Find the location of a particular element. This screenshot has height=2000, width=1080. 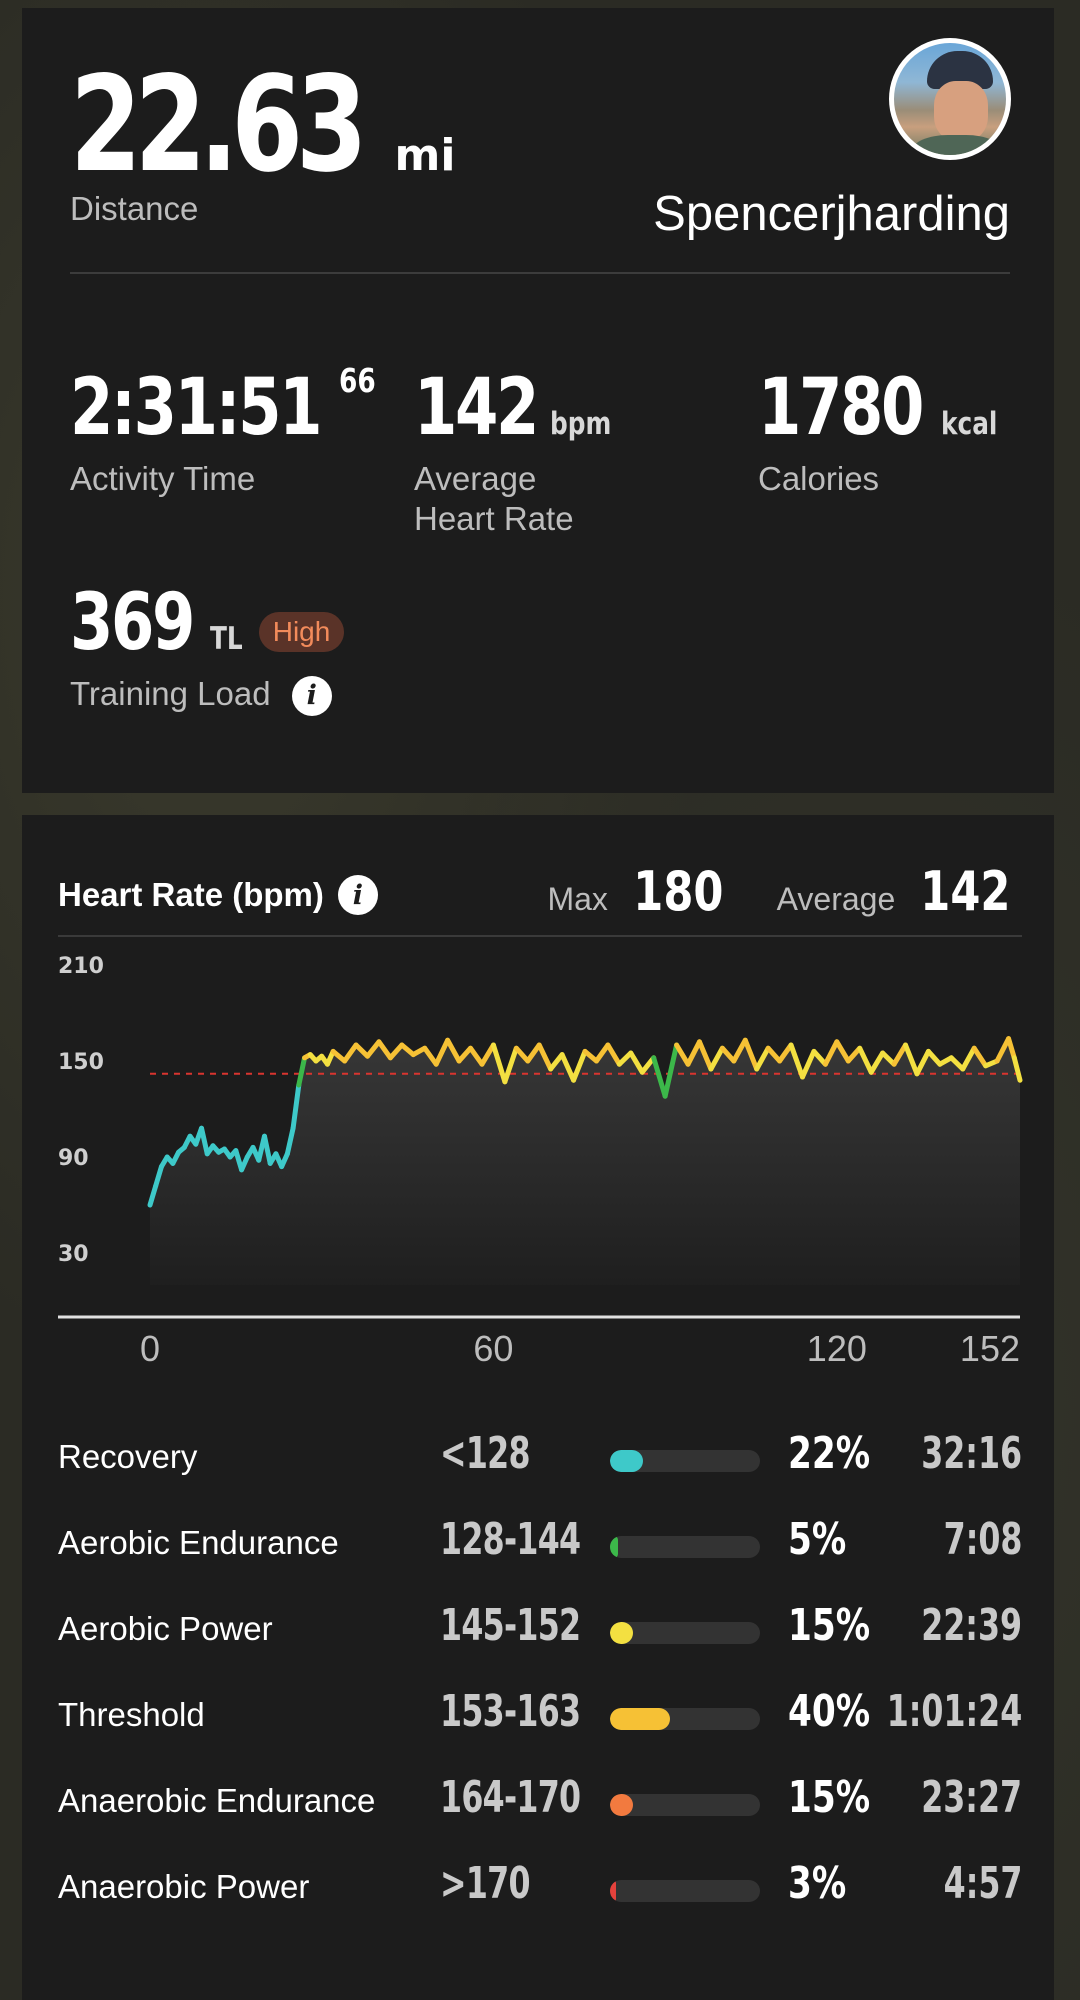

zone-row: Anaerobic Endurance 164-170 15% 23:27 is located at coordinates (540, 1807).